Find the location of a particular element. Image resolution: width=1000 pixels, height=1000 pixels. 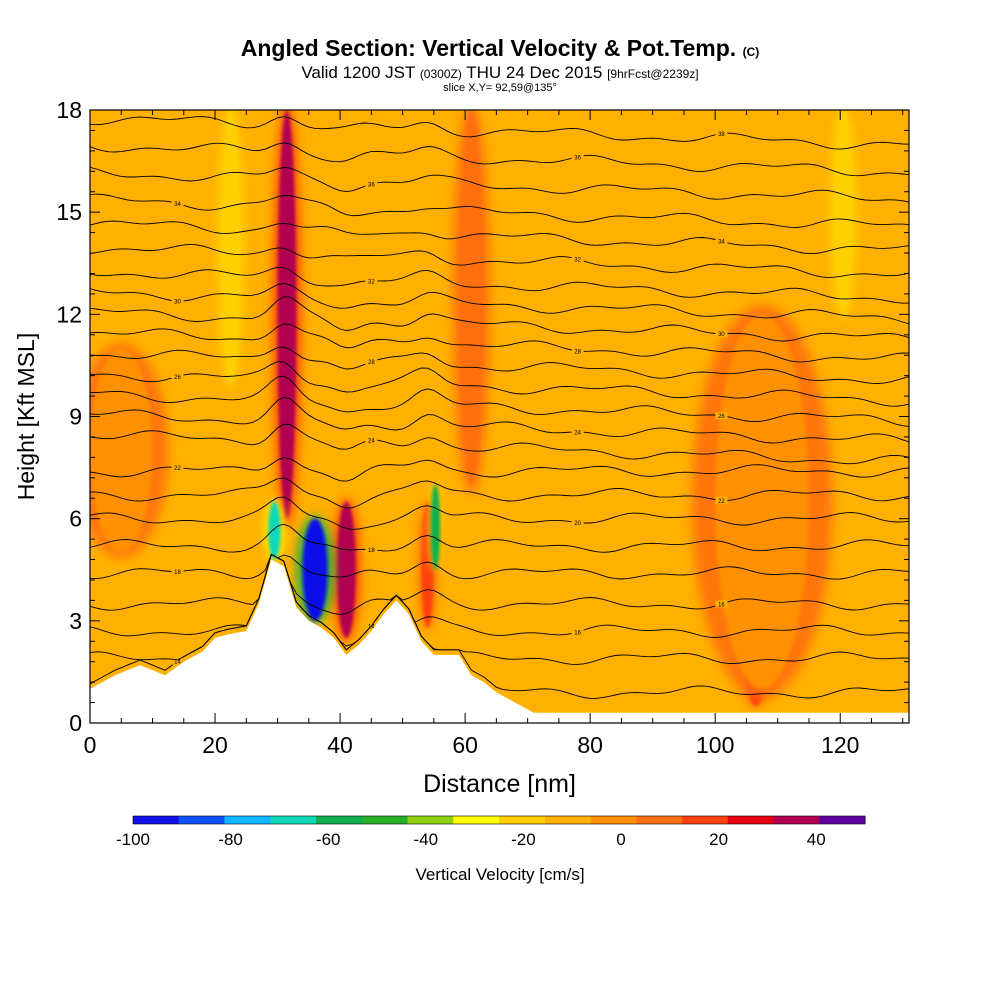

colorbar-tick-label: -40 is located at coordinates (426, 839).